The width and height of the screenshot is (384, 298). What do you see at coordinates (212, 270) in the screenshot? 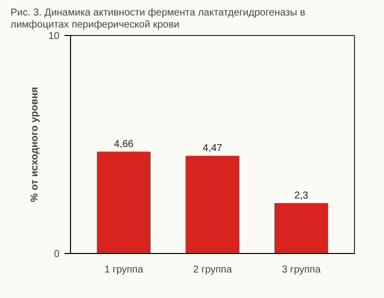
I see `x-tick-label: 2 группа` at bounding box center [212, 270].